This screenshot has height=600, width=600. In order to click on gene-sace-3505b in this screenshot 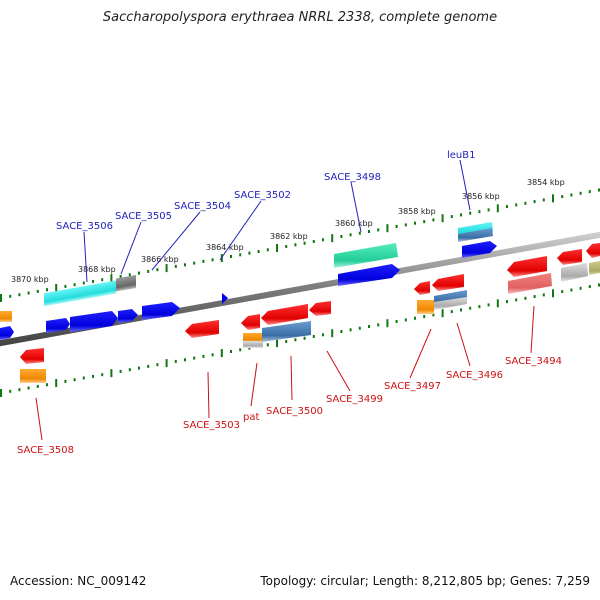, I will do `click(128, 316)`.